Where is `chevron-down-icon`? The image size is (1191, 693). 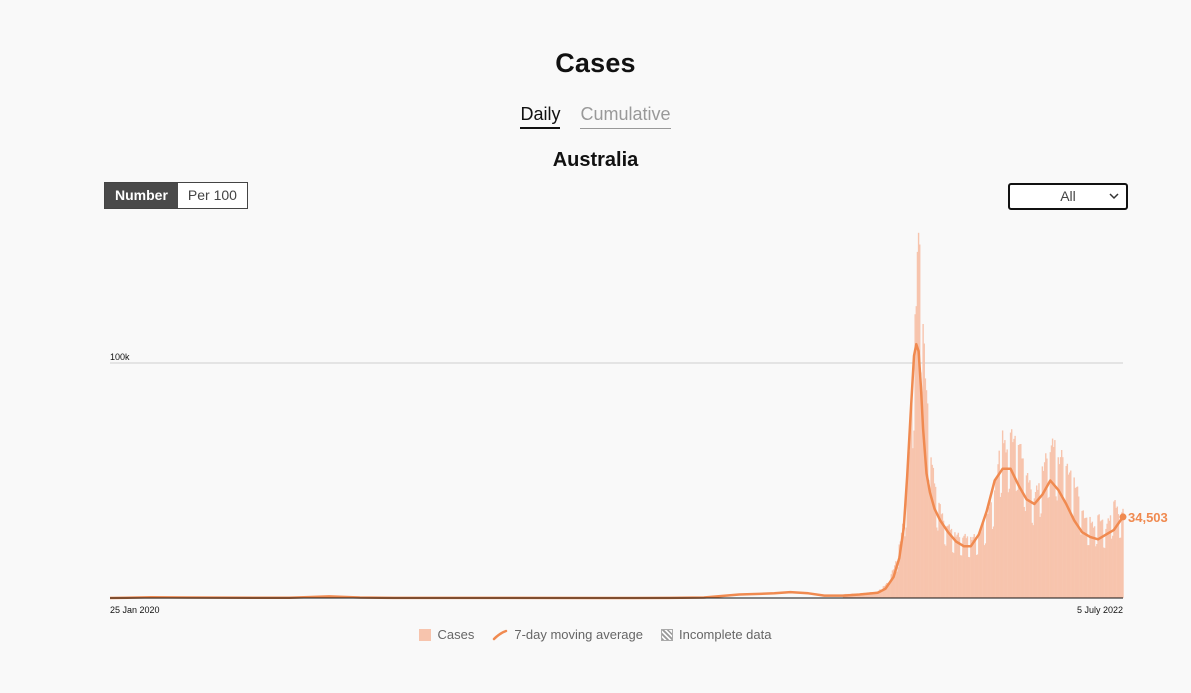
chevron-down-icon is located at coordinates (1114, 196).